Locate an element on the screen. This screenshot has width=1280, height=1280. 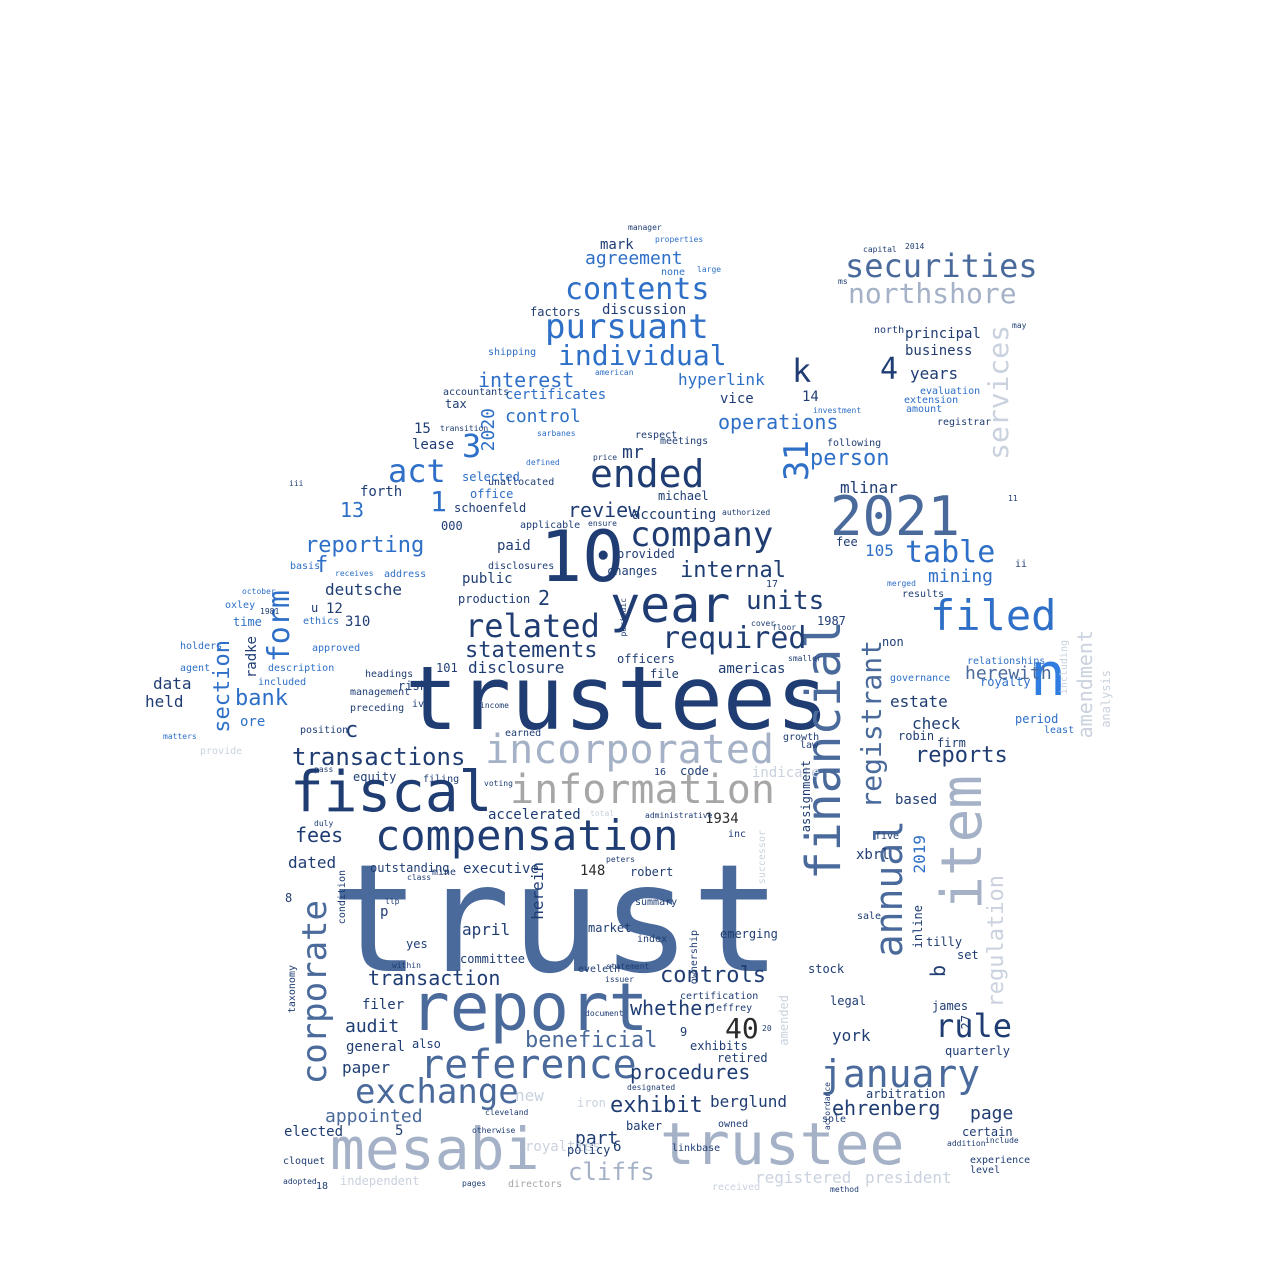
word-five: five is located at coordinates (887, 836).